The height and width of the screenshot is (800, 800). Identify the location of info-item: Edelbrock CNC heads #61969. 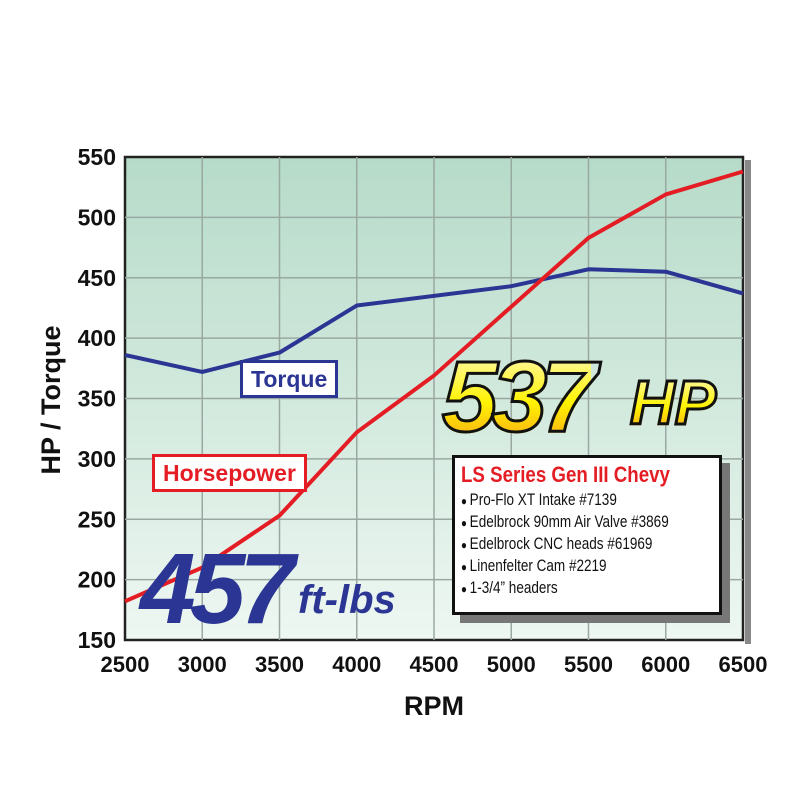
(564, 545).